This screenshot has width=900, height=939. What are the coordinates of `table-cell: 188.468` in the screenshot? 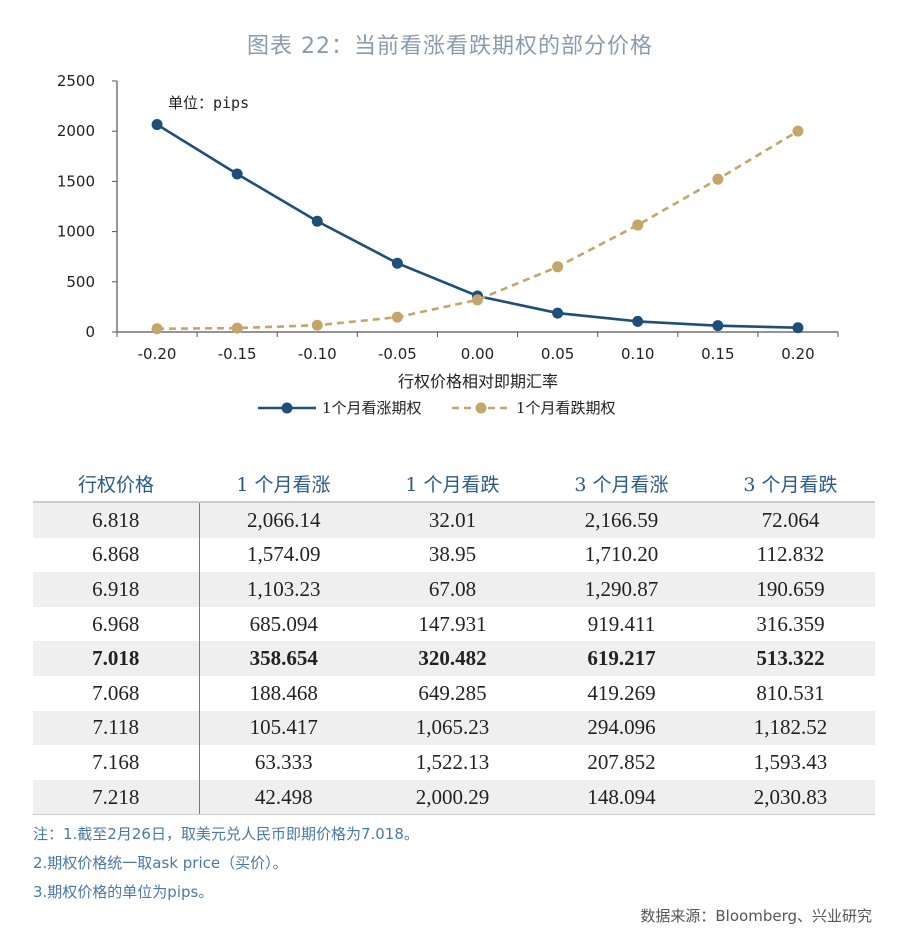 It's located at (283, 692).